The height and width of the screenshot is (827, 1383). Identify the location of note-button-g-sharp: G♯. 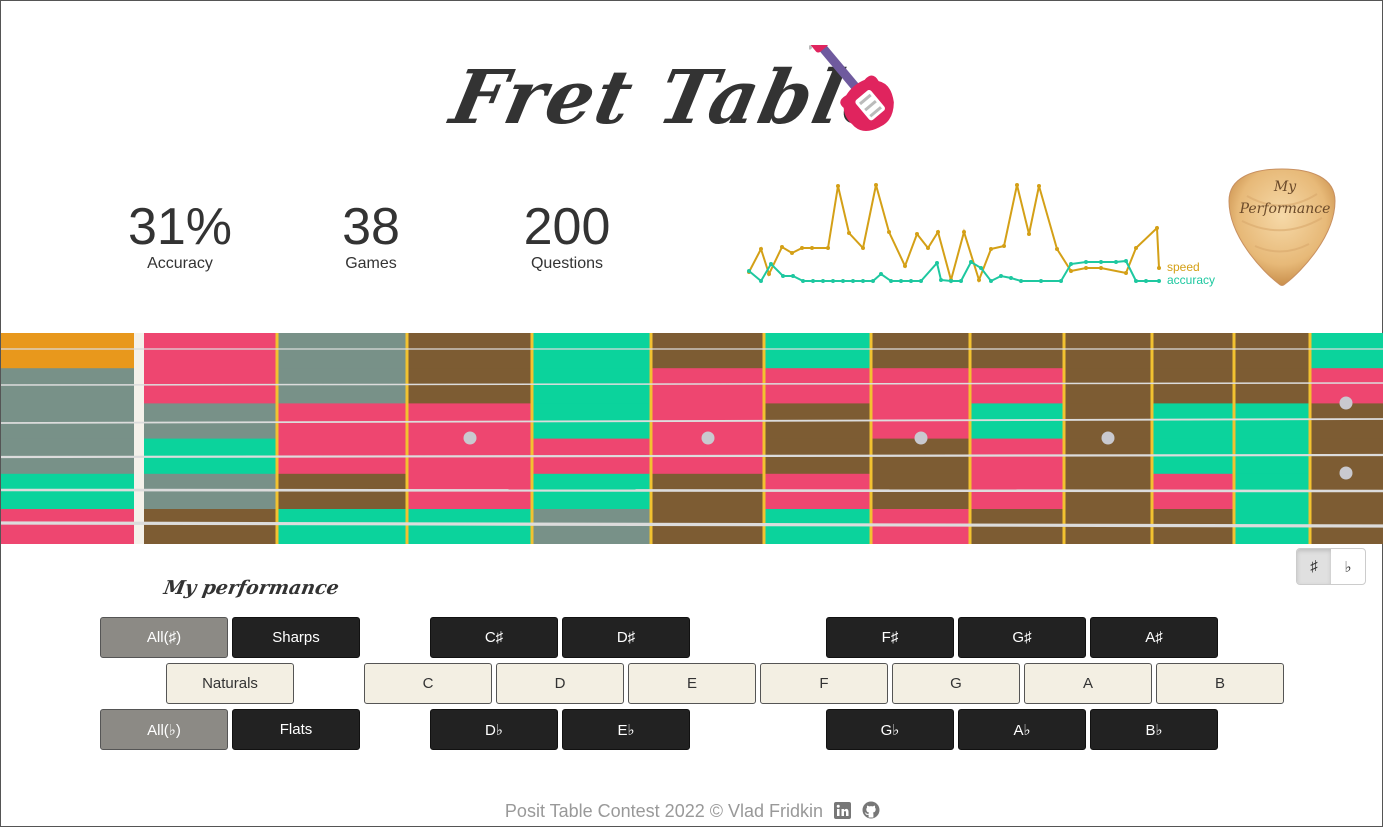
(1022, 637).